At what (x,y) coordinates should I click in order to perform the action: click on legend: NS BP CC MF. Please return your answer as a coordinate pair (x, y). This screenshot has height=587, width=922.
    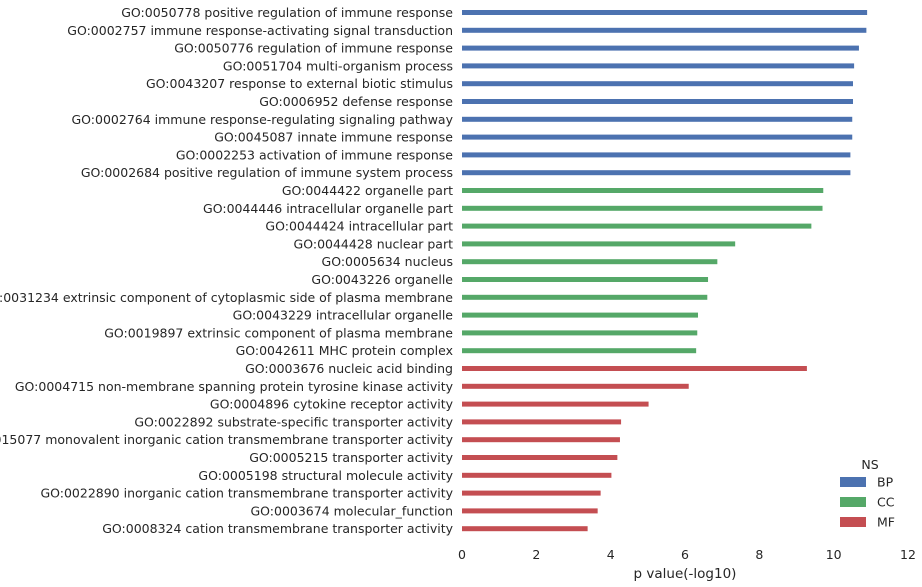
    Looking at the image, I should click on (867, 493).